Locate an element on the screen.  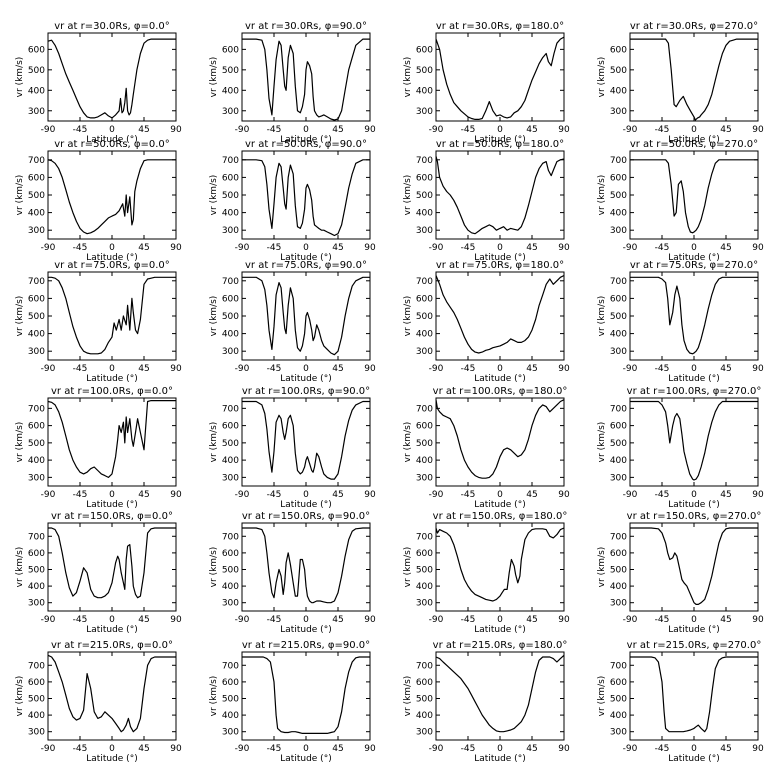
chart-title: vr at r=150.0Rs, φ=270.0° is located at coordinates (694, 516).